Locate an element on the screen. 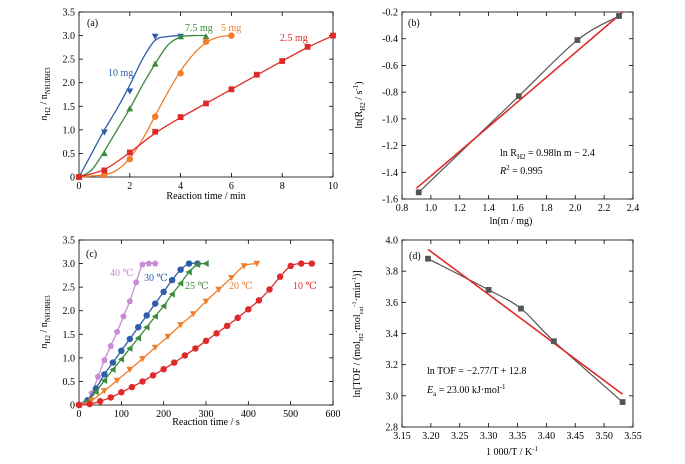 The image size is (685, 464). equation-d: ln TOF = −2.77/T + 12.8 is located at coordinates (476, 371).